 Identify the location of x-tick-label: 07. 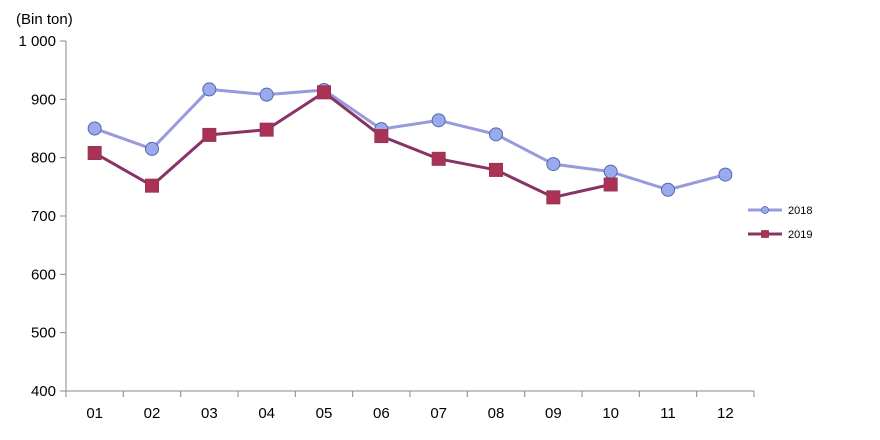
(438, 413).